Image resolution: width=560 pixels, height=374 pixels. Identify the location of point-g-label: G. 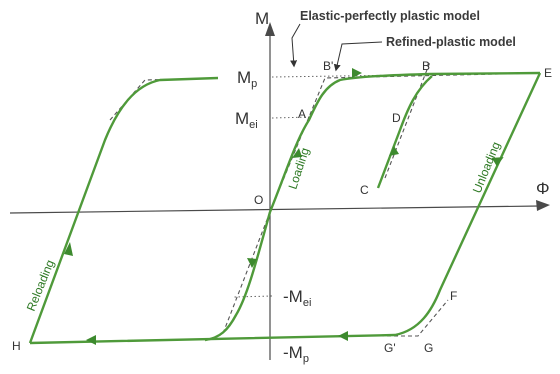
(428, 348).